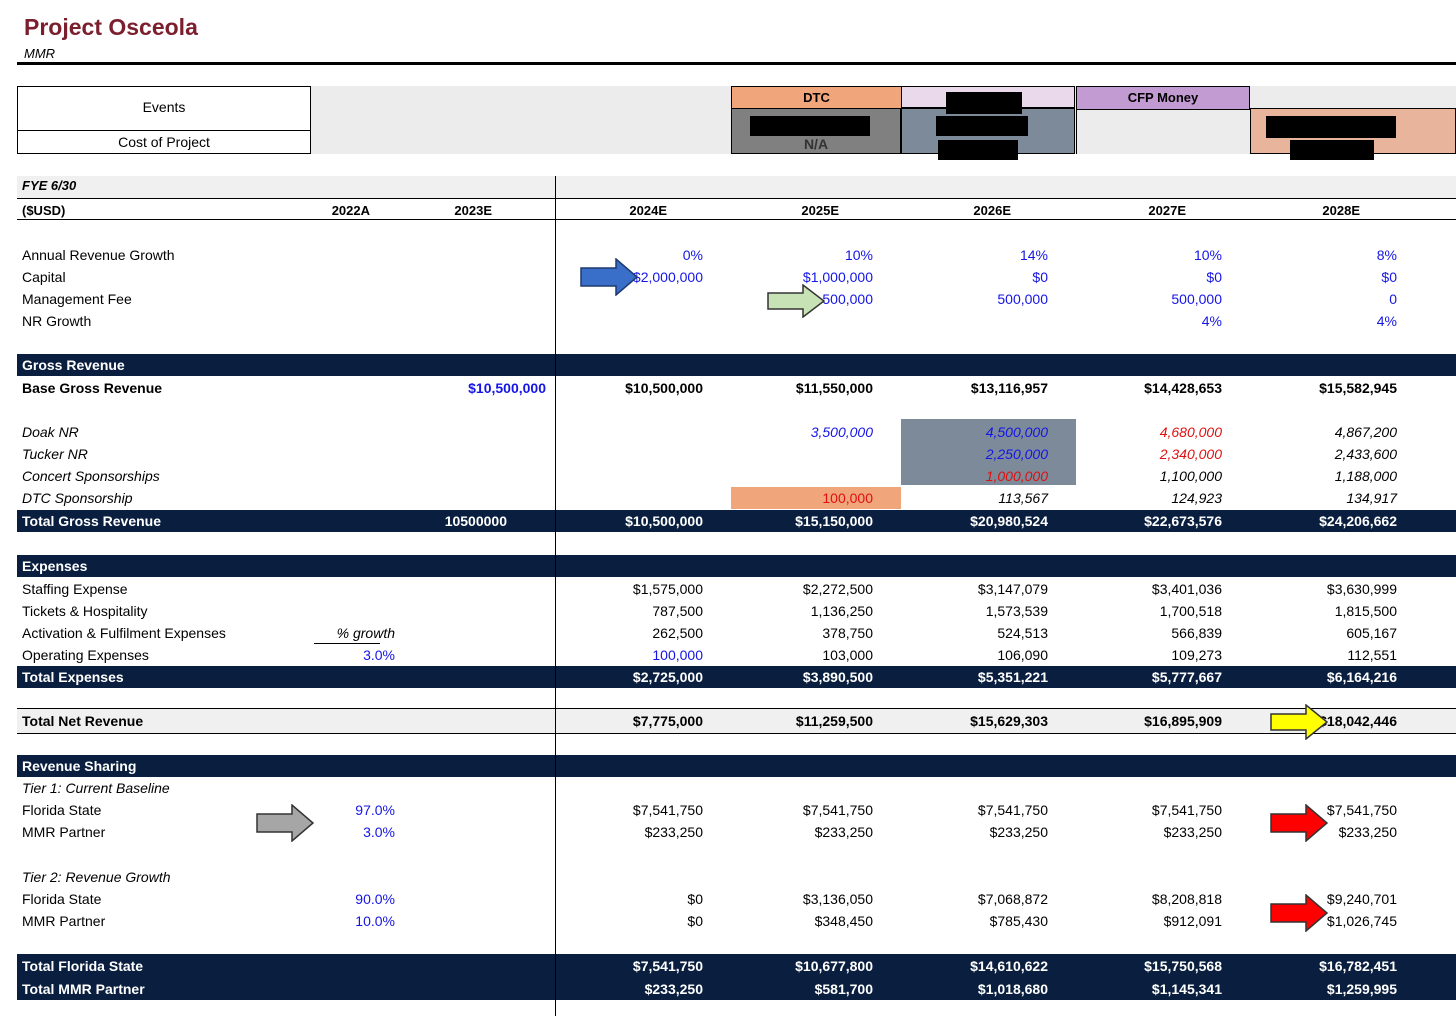 This screenshot has width=1456, height=1016. I want to click on cfp-money-header: CFP Money, so click(1163, 98).